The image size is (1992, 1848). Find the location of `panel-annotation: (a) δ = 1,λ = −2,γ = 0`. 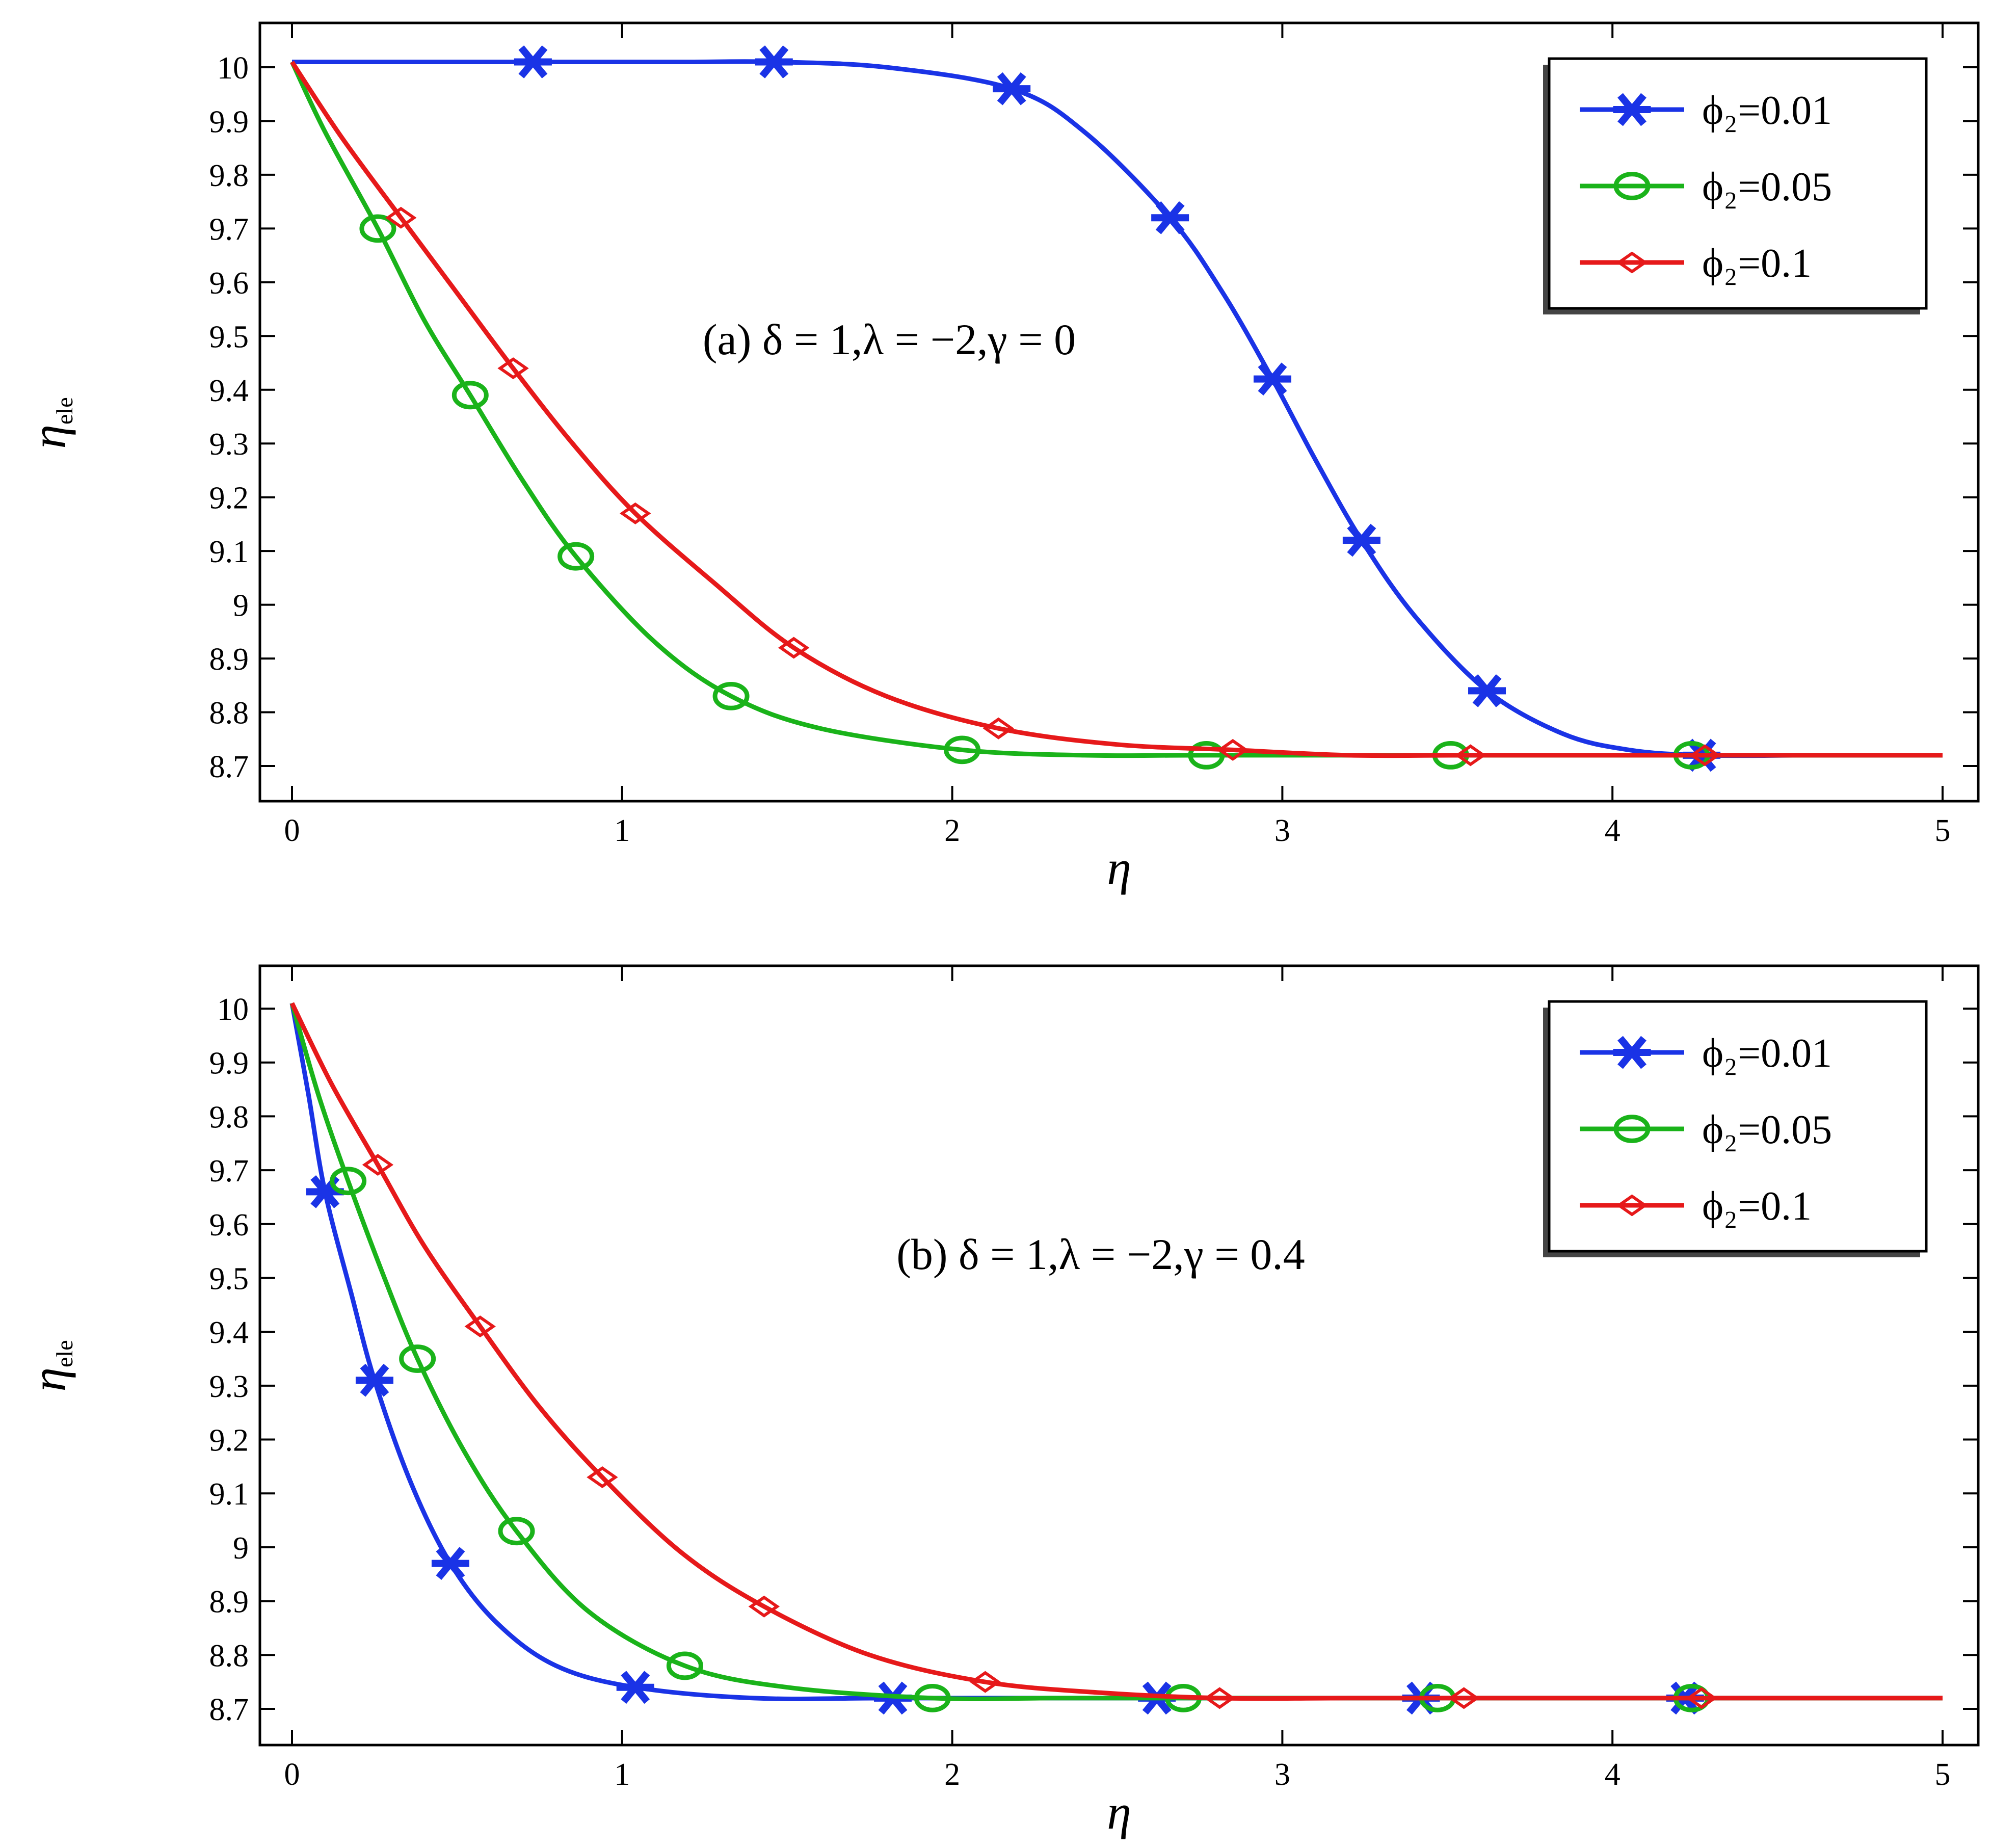

panel-annotation: (a) δ = 1,λ = −2,γ = 0 is located at coordinates (889, 339).